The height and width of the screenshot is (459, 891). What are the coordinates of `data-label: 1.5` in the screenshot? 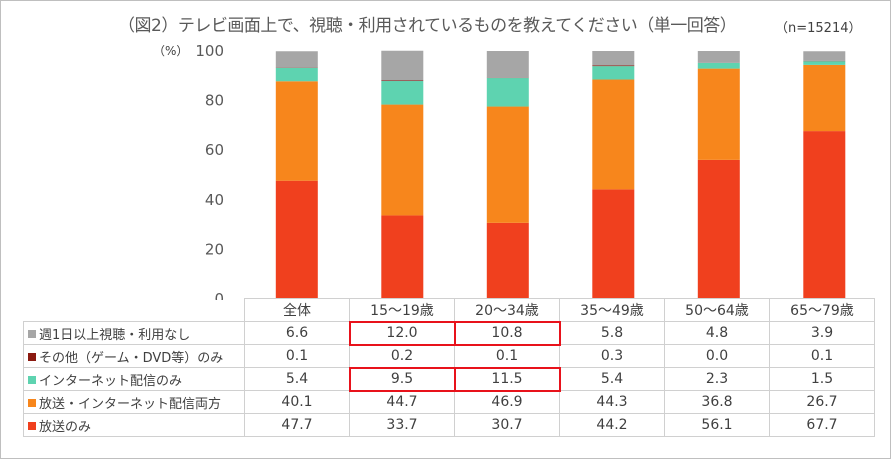 It's located at (822, 379).